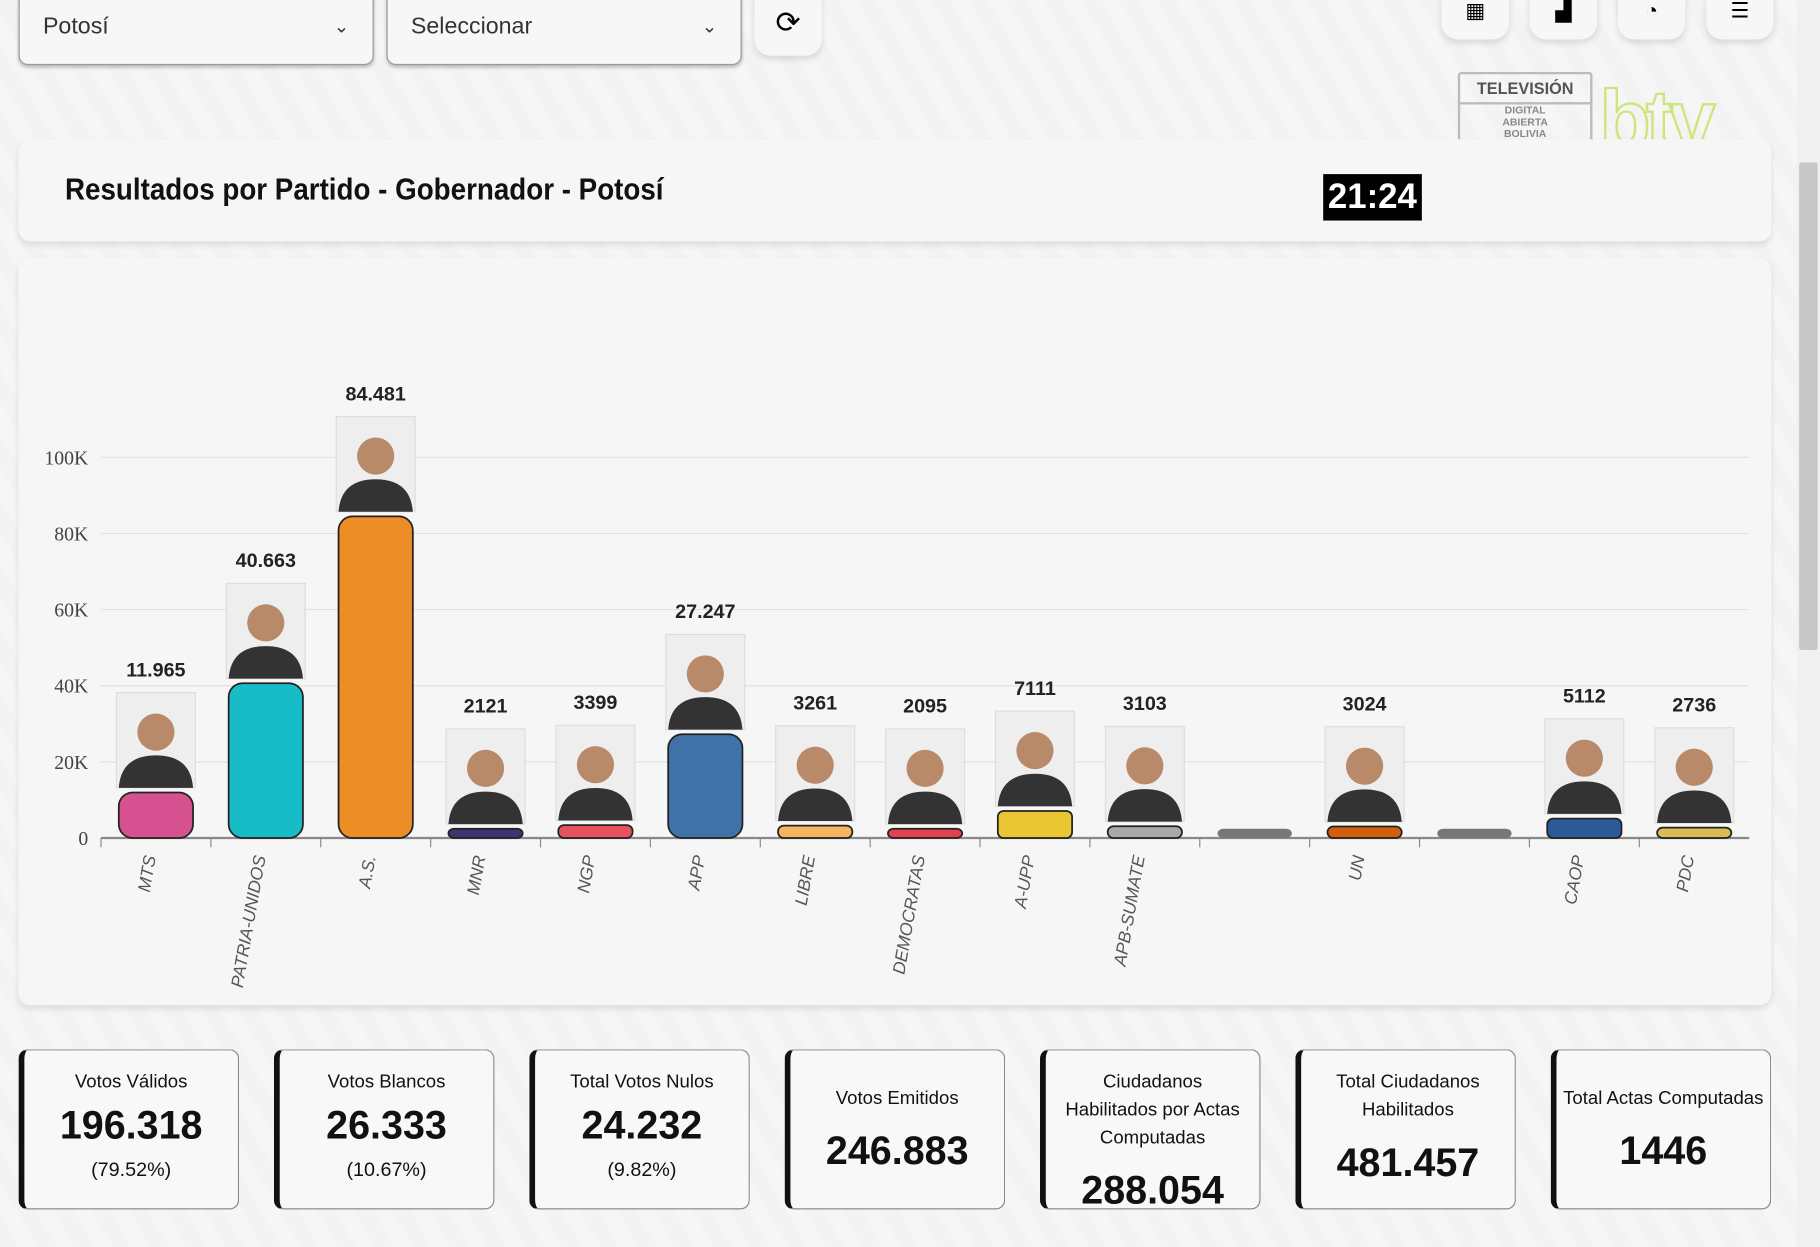  What do you see at coordinates (386, 1169) in the screenshot?
I see `stat-percent: (10.67%)` at bounding box center [386, 1169].